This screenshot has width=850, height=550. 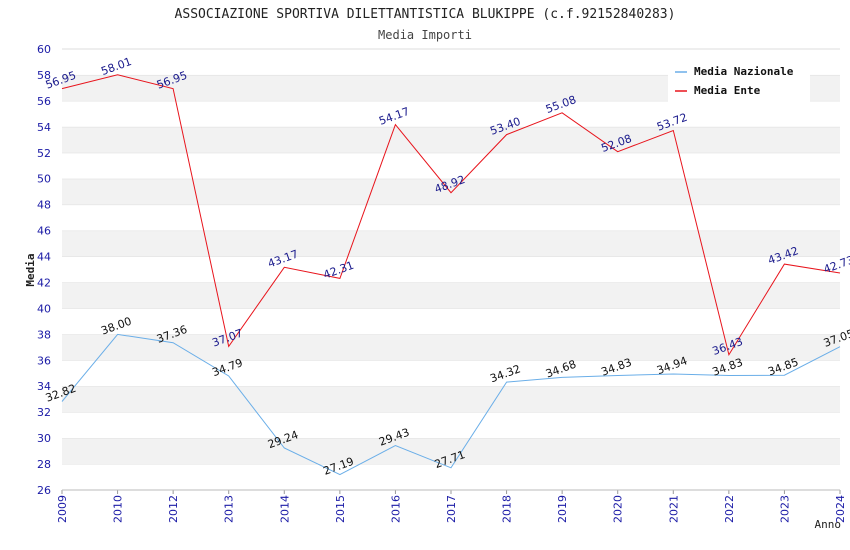 I want to click on y-tick-label: 32, so click(x=44, y=412).